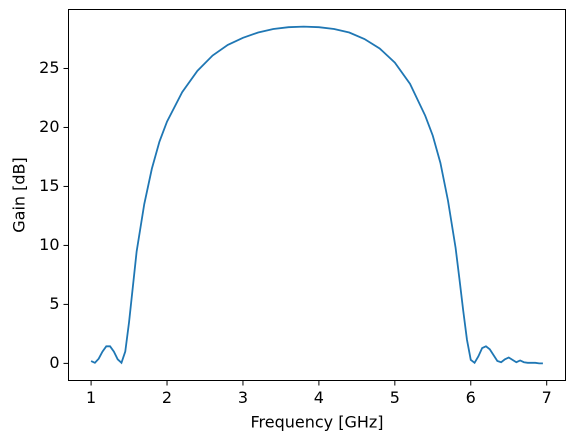  What do you see at coordinates (49, 126) in the screenshot?
I see `y-tick-label: 20` at bounding box center [49, 126].